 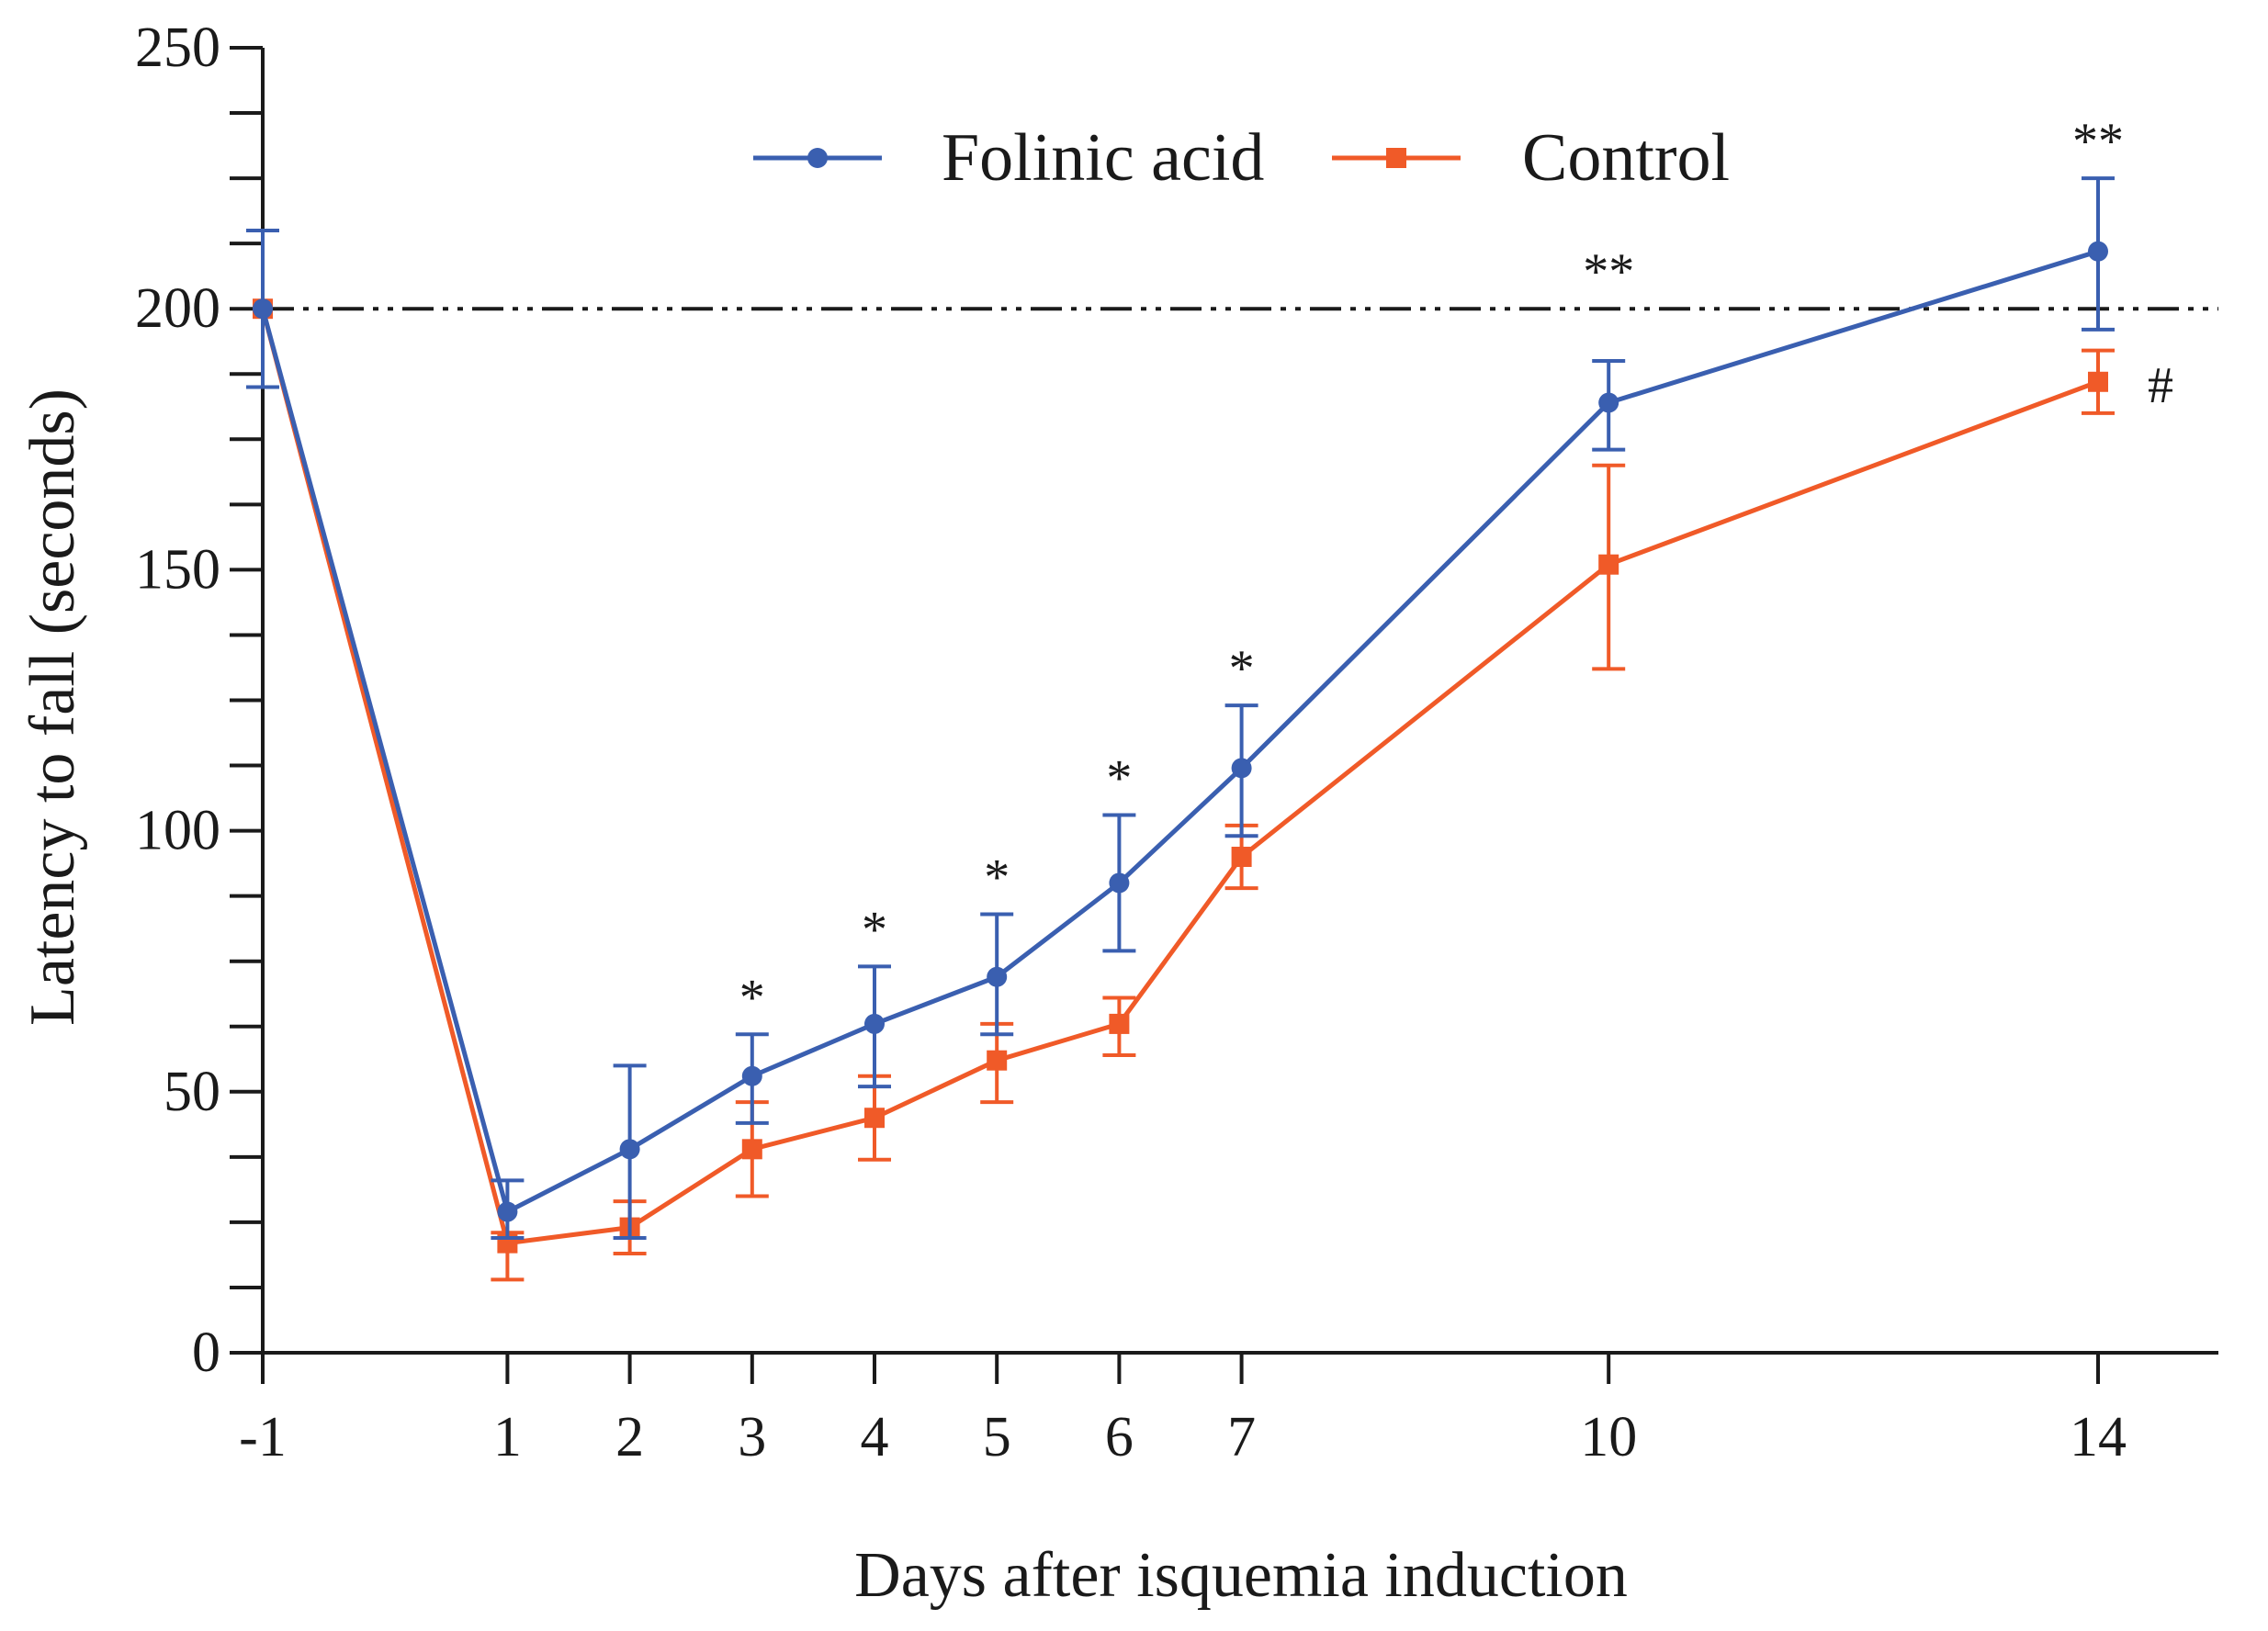 What do you see at coordinates (177, 48) in the screenshot?
I see `y-tick-label: 250` at bounding box center [177, 48].